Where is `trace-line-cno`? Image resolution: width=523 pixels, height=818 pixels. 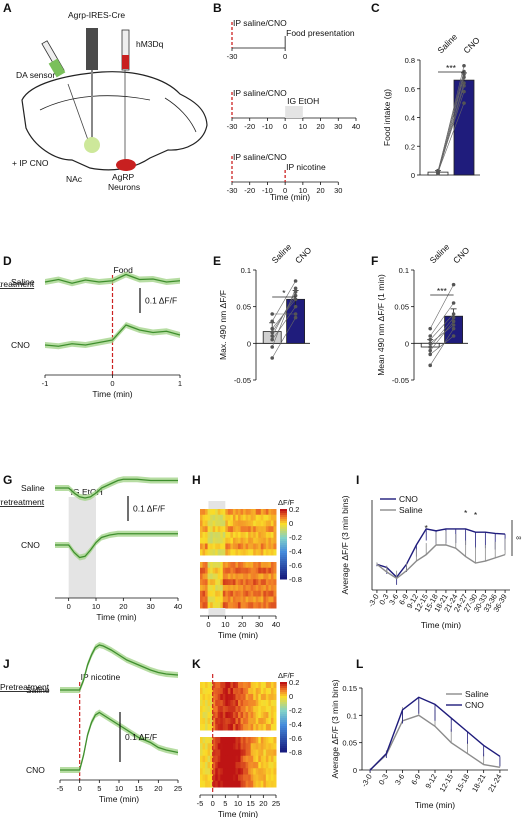
trace-line-cno is located at coordinates (116, 546).